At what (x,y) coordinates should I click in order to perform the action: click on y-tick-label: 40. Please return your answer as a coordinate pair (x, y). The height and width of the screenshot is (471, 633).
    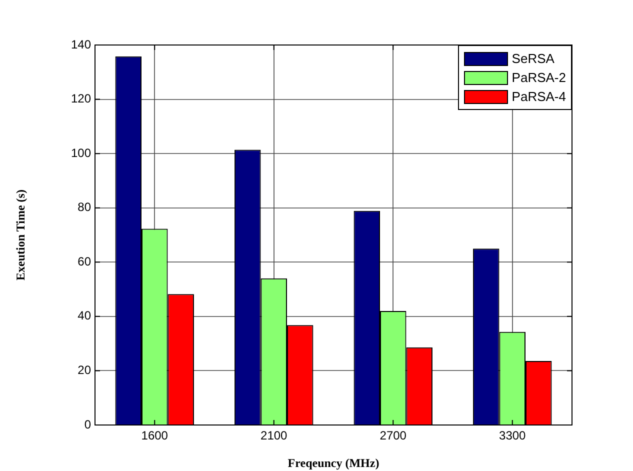
    Looking at the image, I should click on (85, 315).